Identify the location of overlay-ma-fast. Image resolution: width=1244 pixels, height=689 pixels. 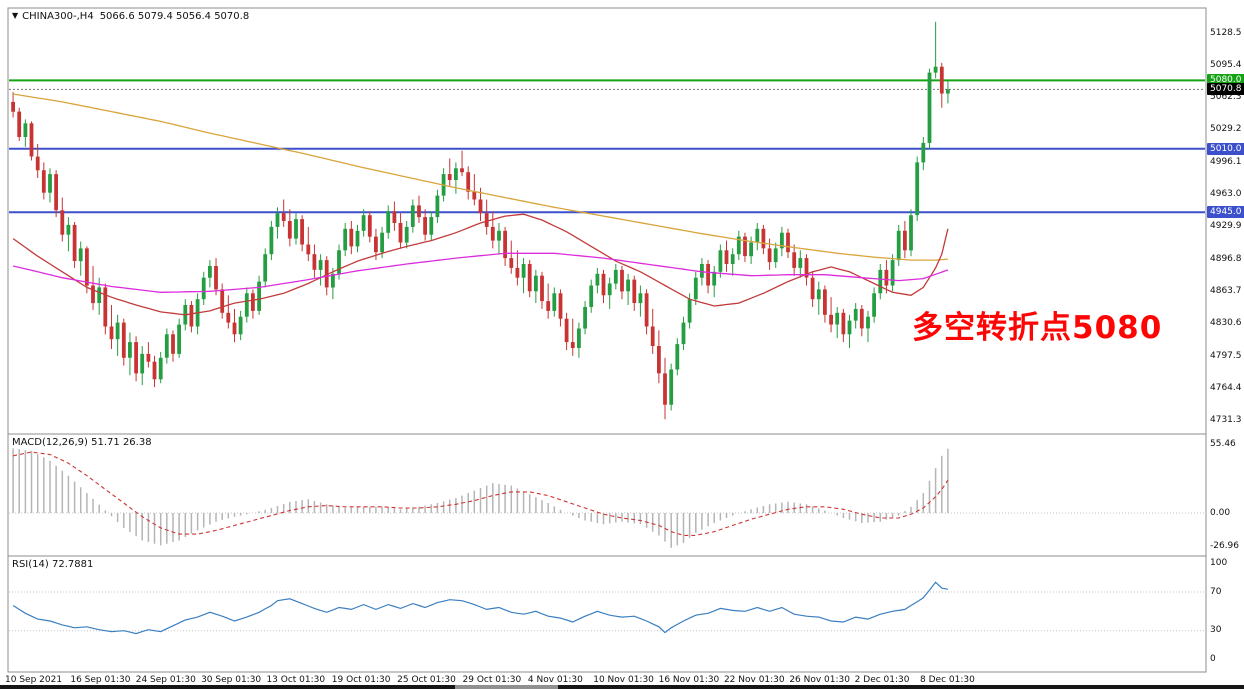
(480, 264).